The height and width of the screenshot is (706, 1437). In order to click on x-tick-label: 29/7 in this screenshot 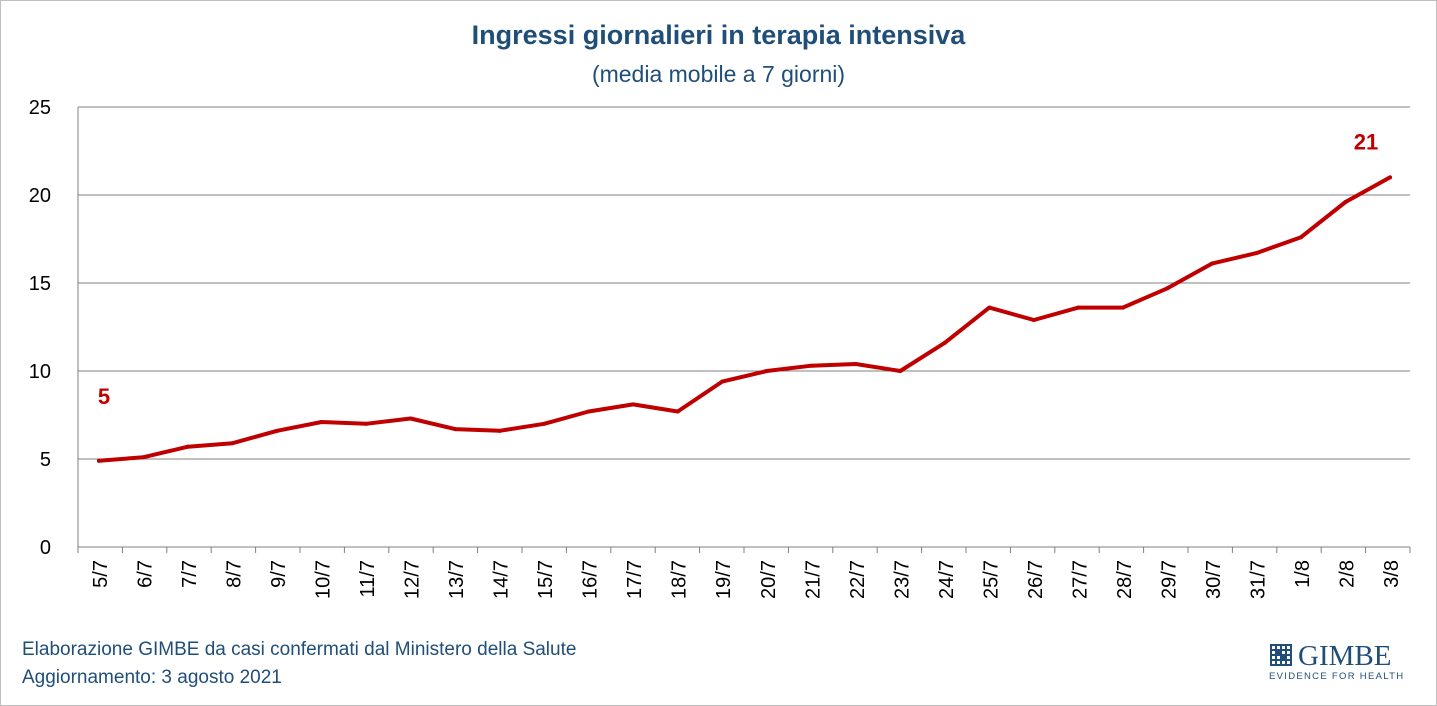, I will do `click(1169, 579)`.